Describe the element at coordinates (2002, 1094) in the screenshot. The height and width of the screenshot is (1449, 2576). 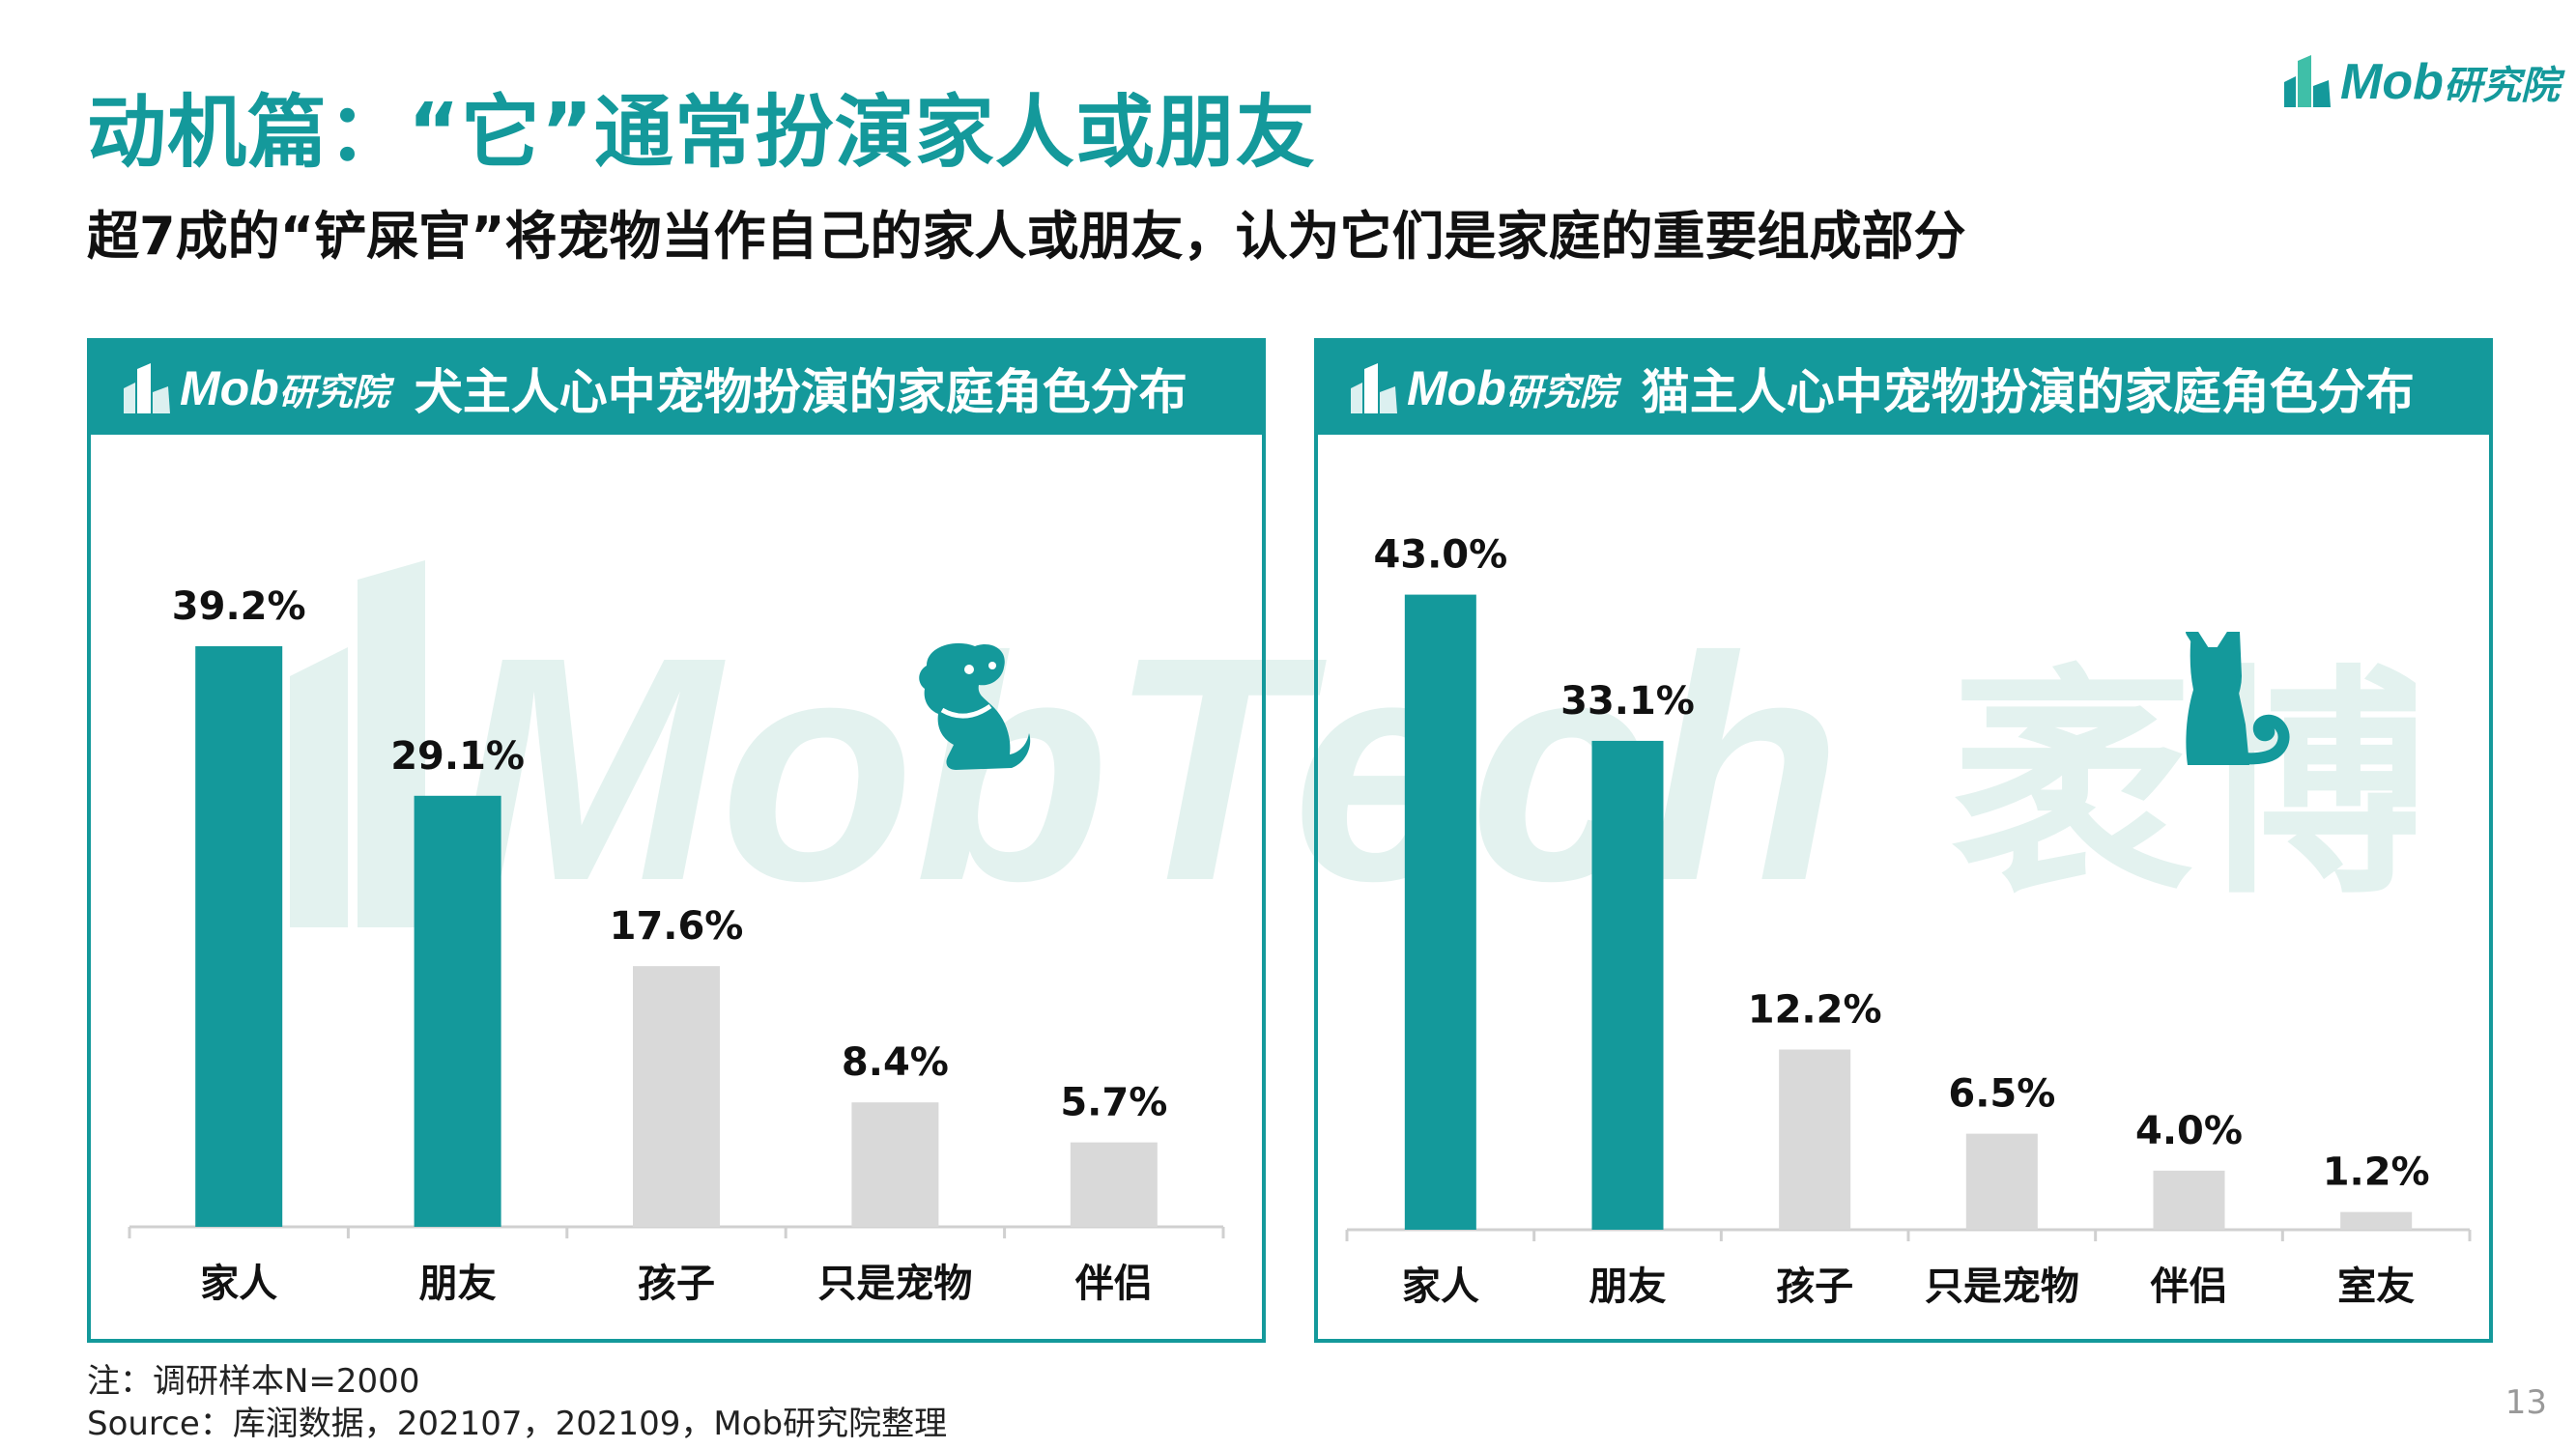
I see `data-label: 6.5%` at that location.